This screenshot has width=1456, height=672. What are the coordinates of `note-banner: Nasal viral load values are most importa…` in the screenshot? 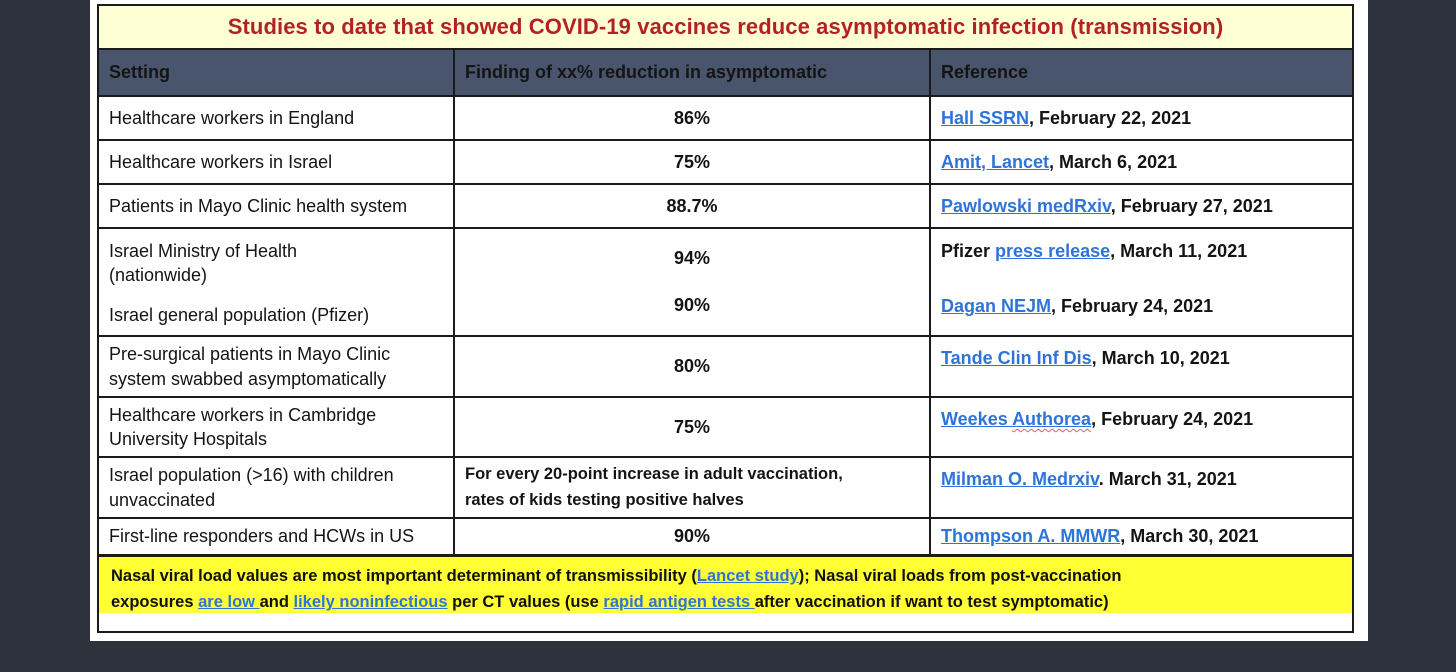 It's located at (725, 583).